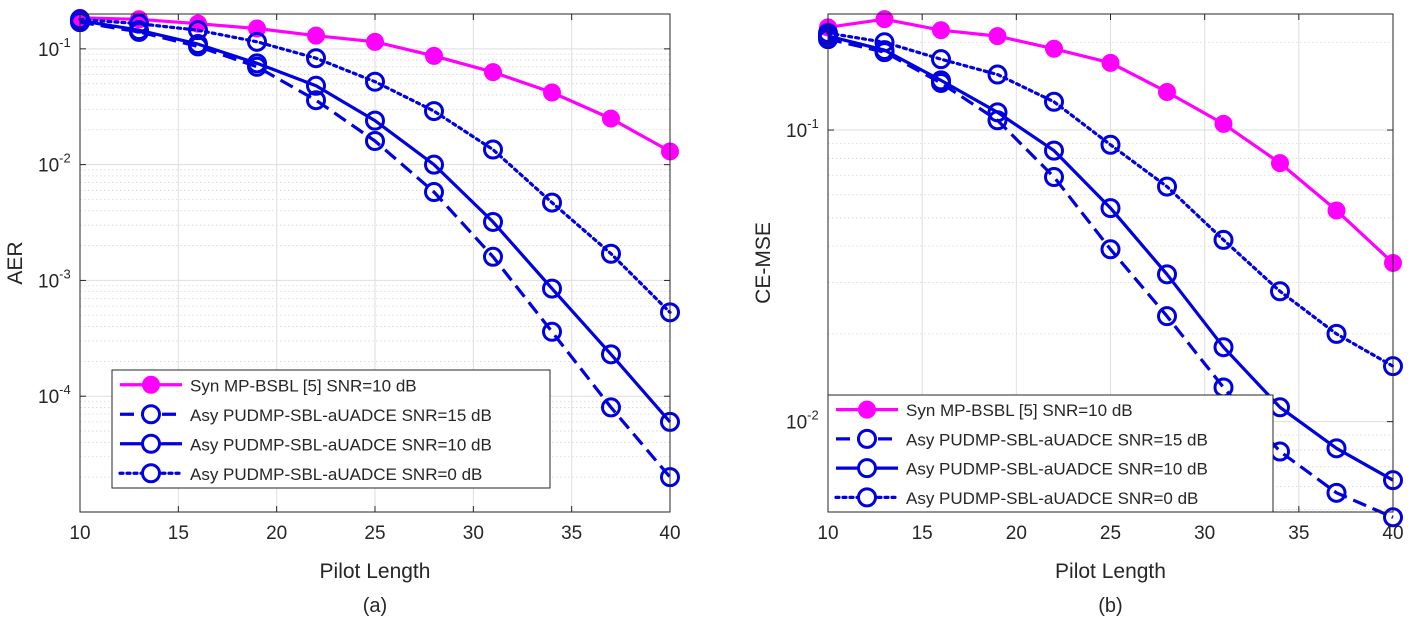  What do you see at coordinates (303, 385) in the screenshot?
I see `legend-label: Syn MP-BSBL [5] SNR=10 dB` at bounding box center [303, 385].